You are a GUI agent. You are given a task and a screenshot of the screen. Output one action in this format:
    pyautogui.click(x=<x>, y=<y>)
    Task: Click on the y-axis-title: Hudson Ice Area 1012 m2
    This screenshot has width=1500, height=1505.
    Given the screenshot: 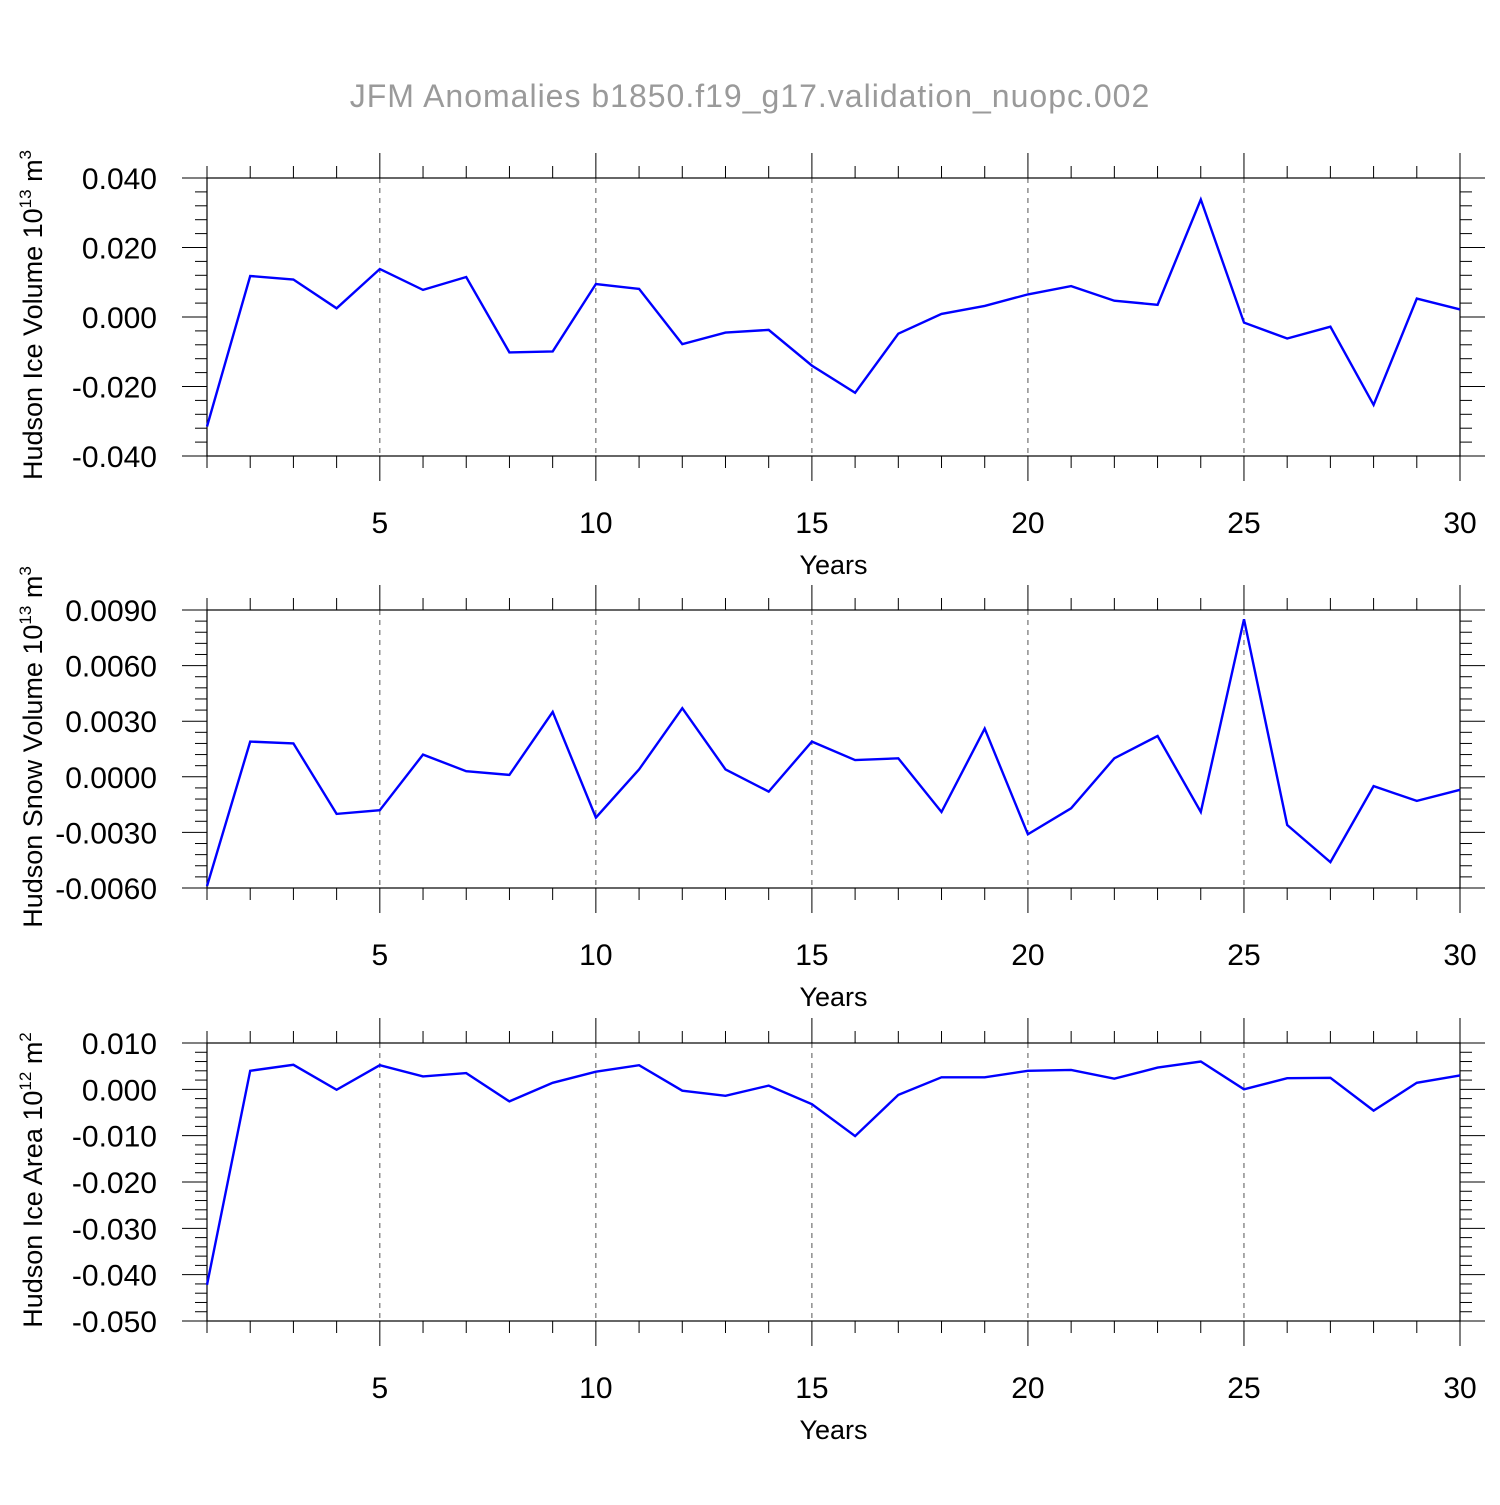 What is the action you would take?
    pyautogui.click(x=32, y=1180)
    